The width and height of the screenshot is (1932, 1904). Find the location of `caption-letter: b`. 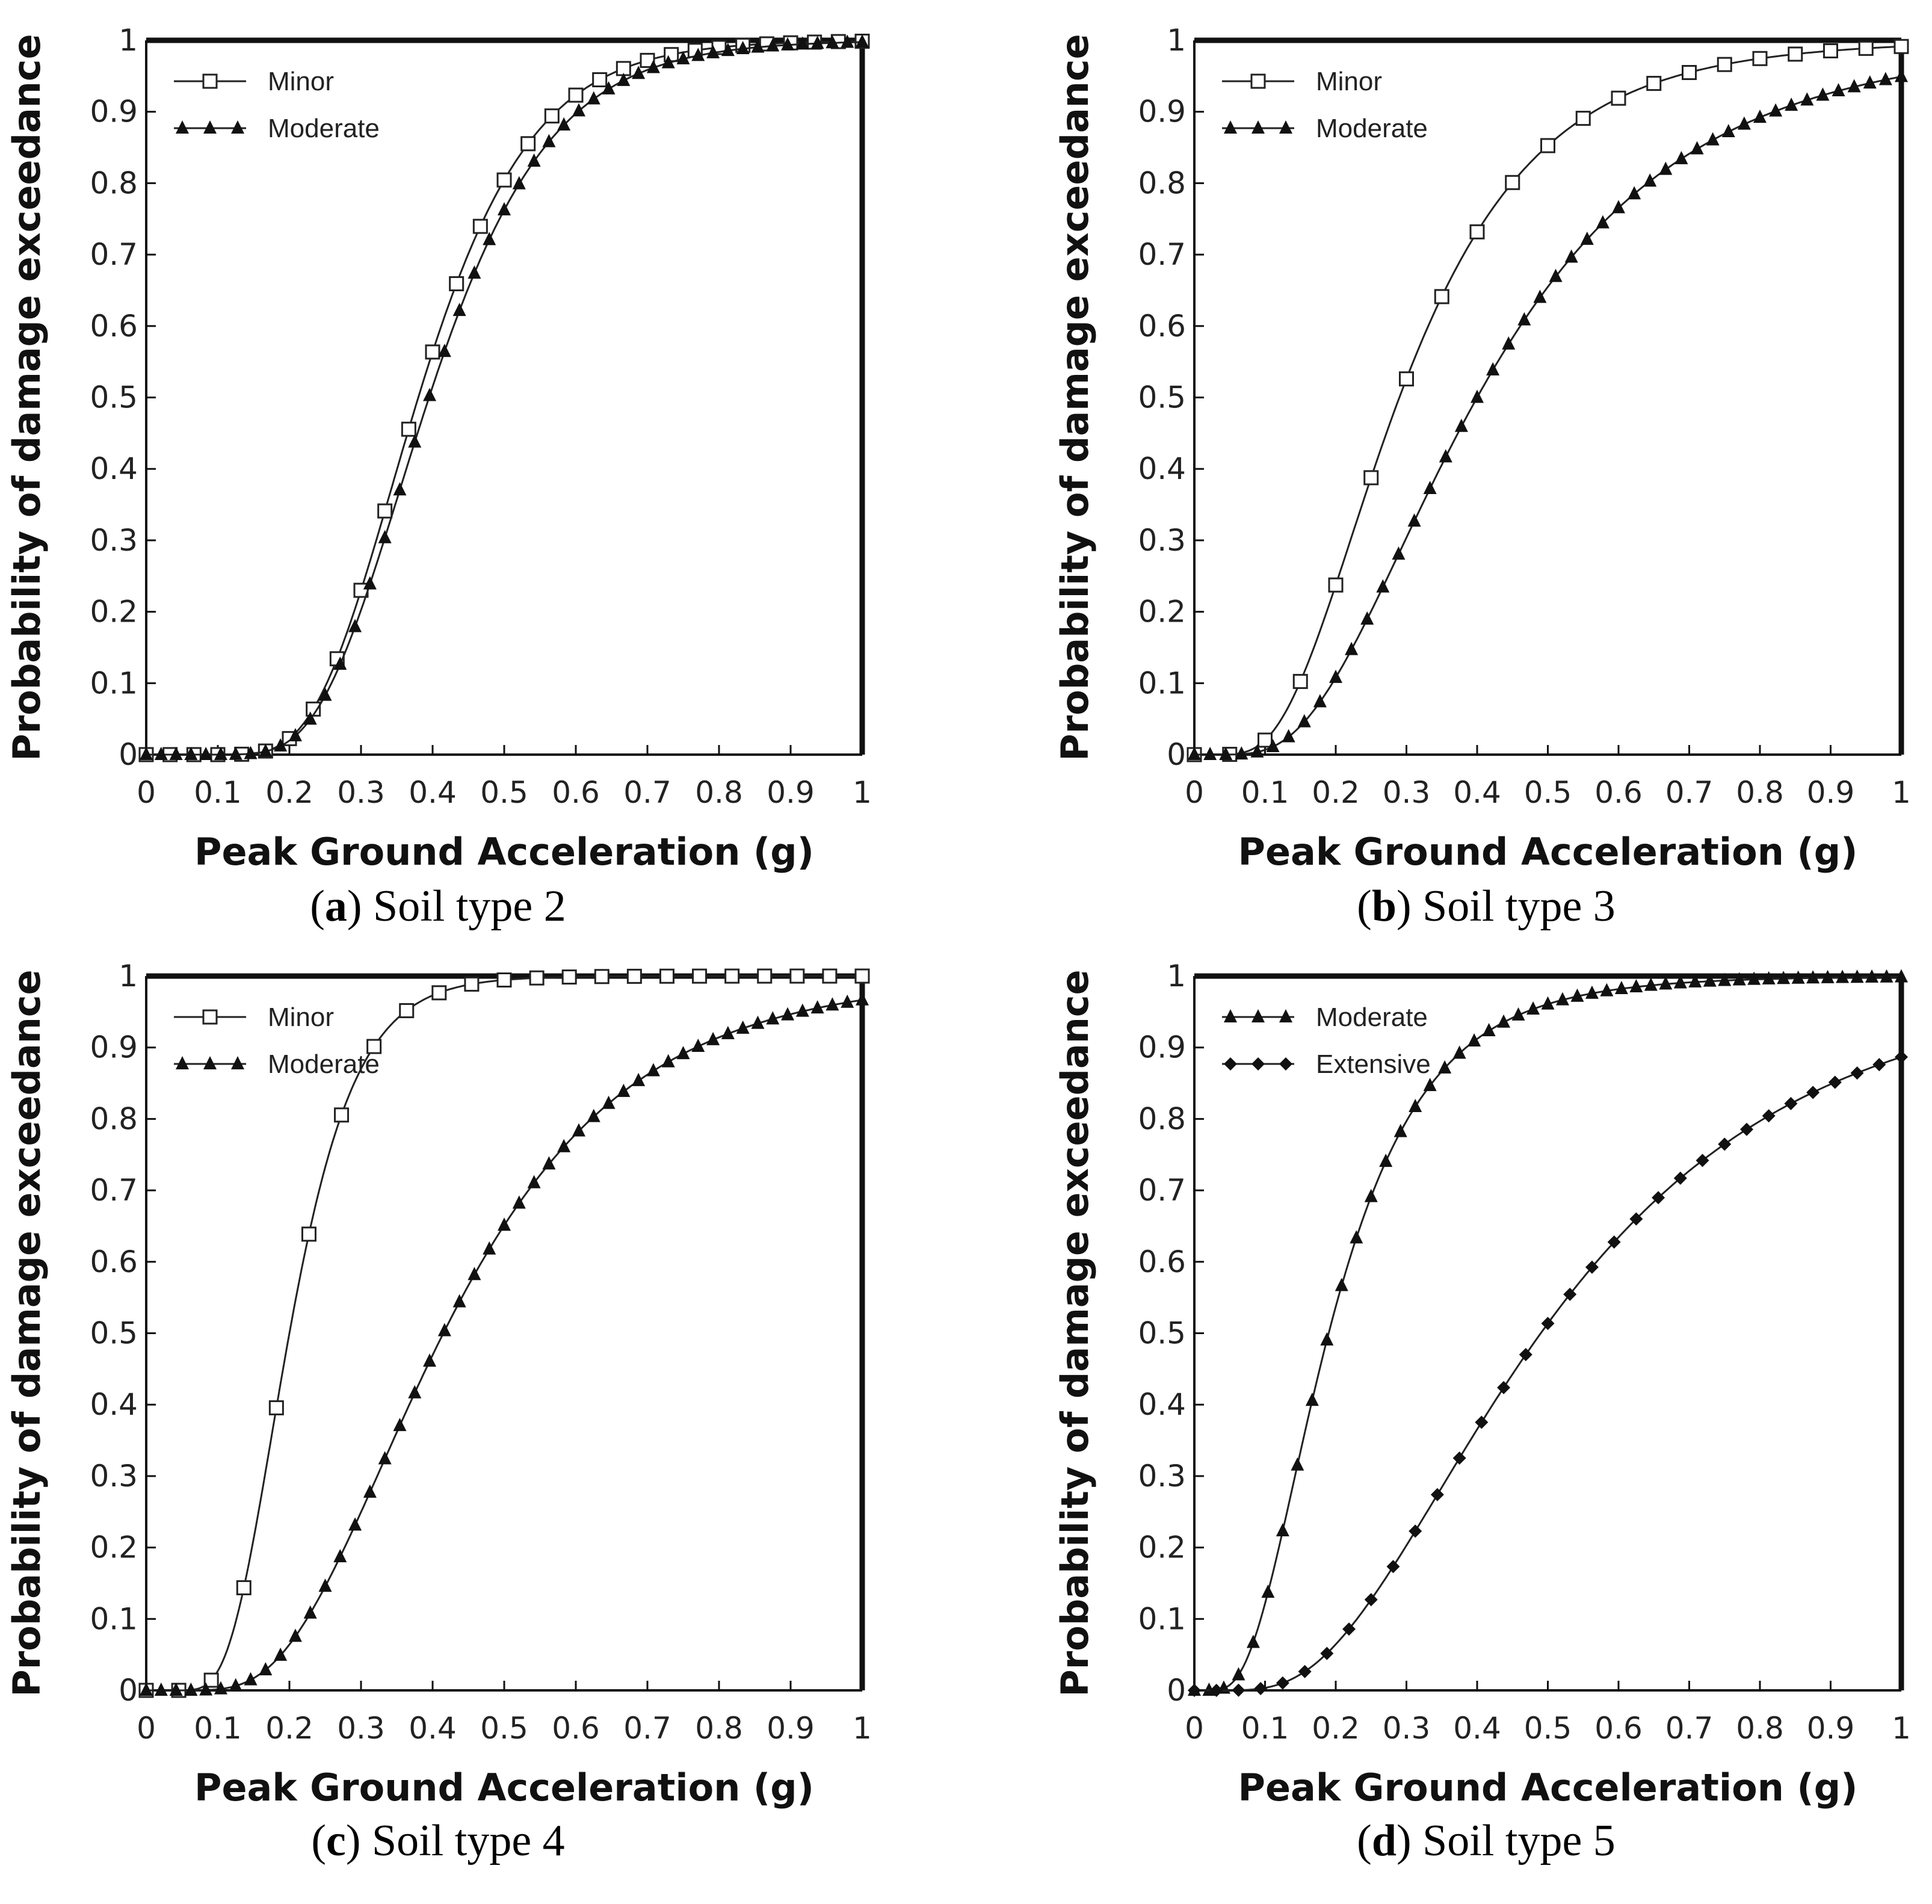

caption-letter: b is located at coordinates (1384, 907).